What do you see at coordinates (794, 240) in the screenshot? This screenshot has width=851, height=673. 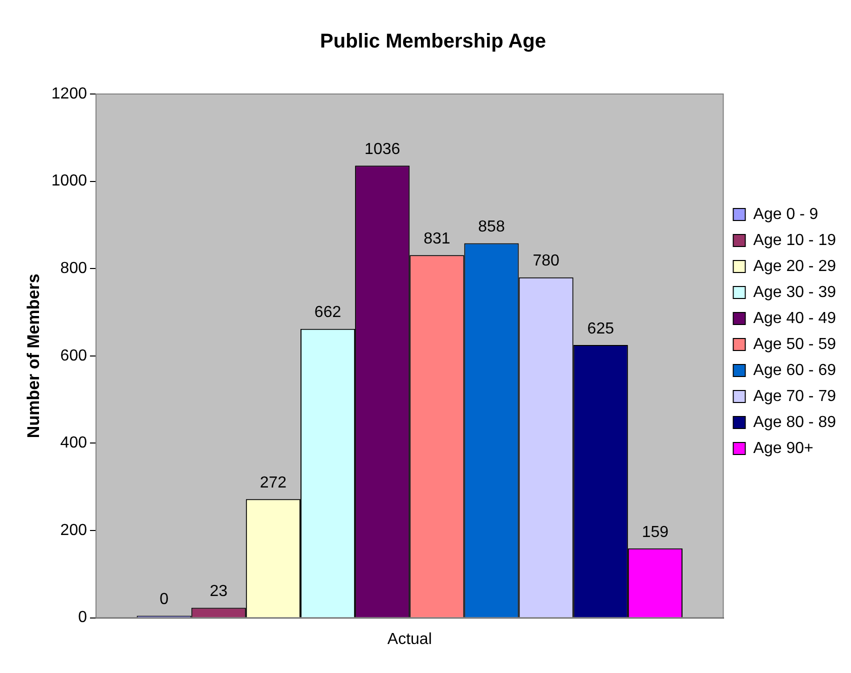 I see `legend-label: Age 10 - 19` at bounding box center [794, 240].